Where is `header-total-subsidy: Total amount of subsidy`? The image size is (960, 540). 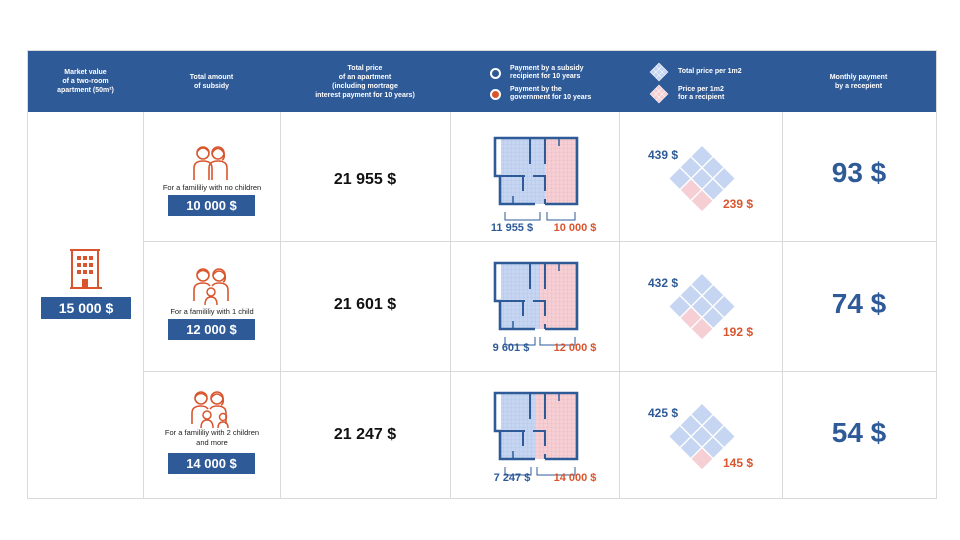 header-total-subsidy: Total amount of subsidy is located at coordinates (211, 81).